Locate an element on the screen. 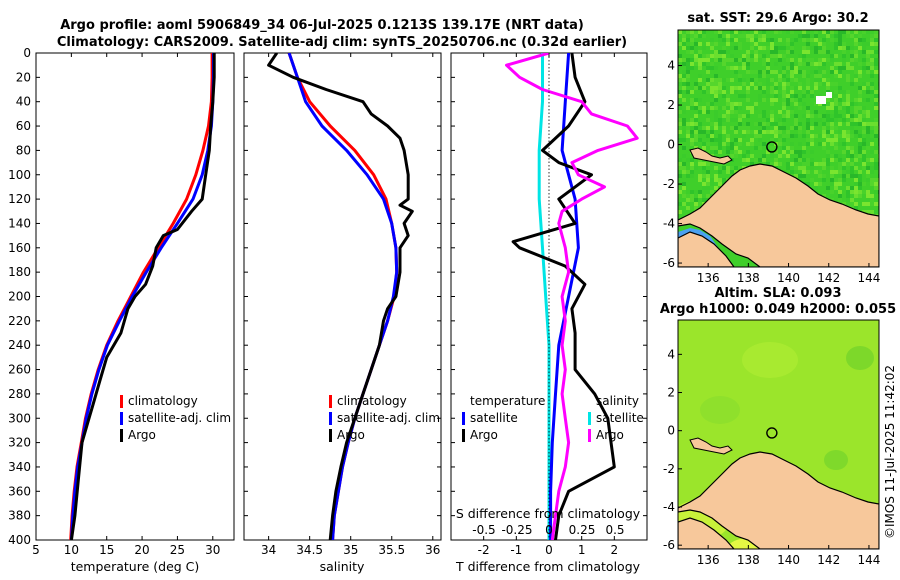  map-y-tick-label: 0 is located at coordinates (671, 431).